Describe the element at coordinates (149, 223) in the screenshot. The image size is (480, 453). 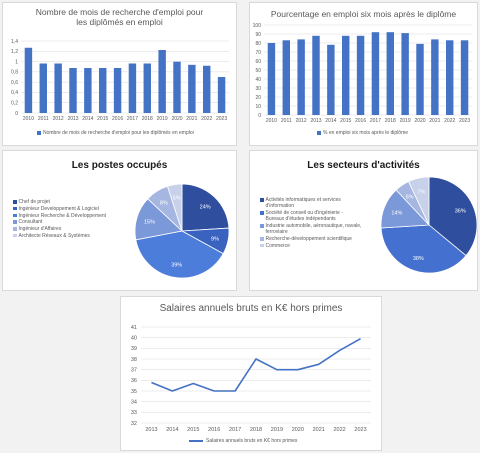
I see `pie-data-label: 15%` at that location.